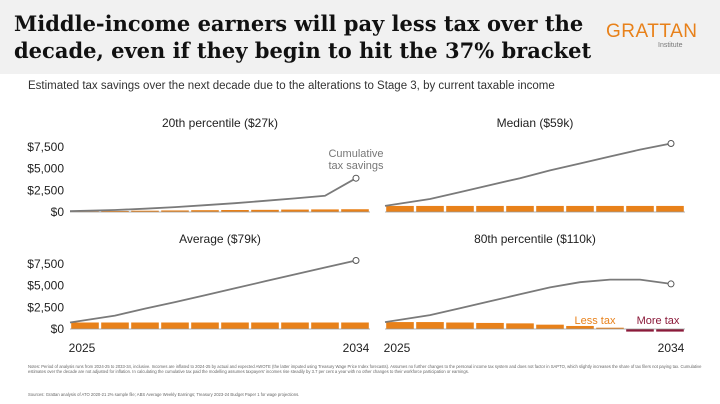 This screenshot has height=404, width=720. Describe the element at coordinates (652, 31) in the screenshot. I see `logo-name: GRATTAN` at that location.